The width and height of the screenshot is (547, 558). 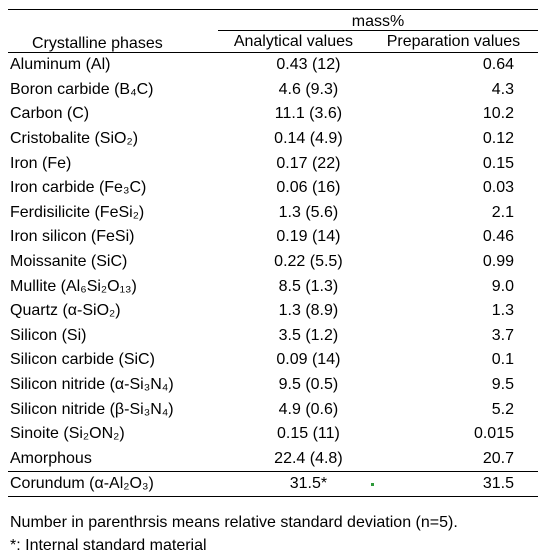 What do you see at coordinates (308, 360) in the screenshot?
I see `analytical-value-cell: 0.09 (14)` at bounding box center [308, 360].